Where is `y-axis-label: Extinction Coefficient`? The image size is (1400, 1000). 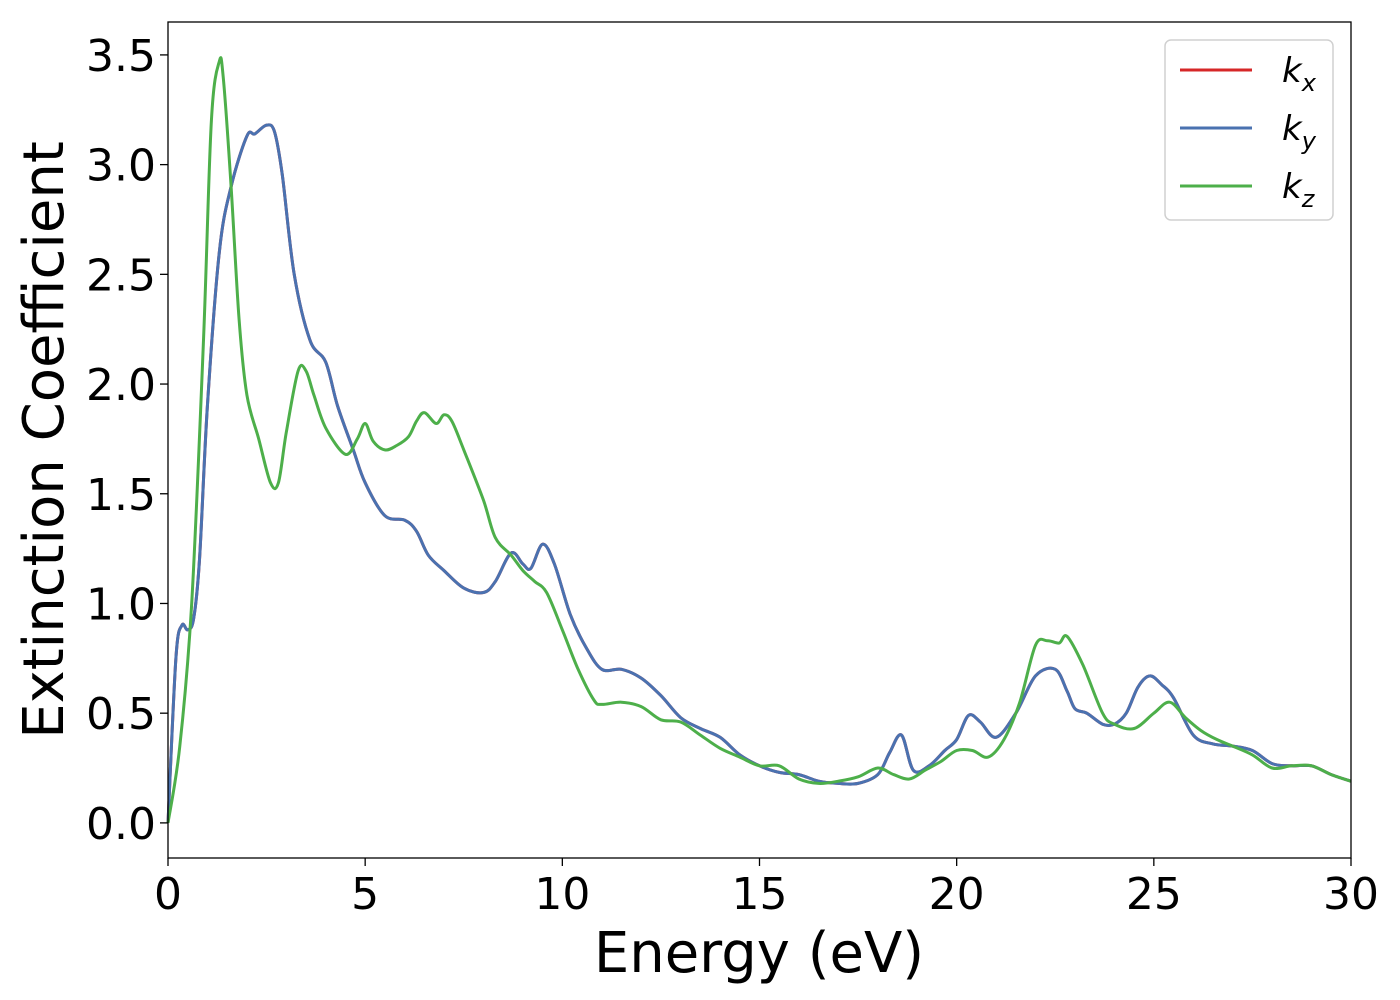 y-axis-label: Extinction Coefficient is located at coordinates (44, 440).